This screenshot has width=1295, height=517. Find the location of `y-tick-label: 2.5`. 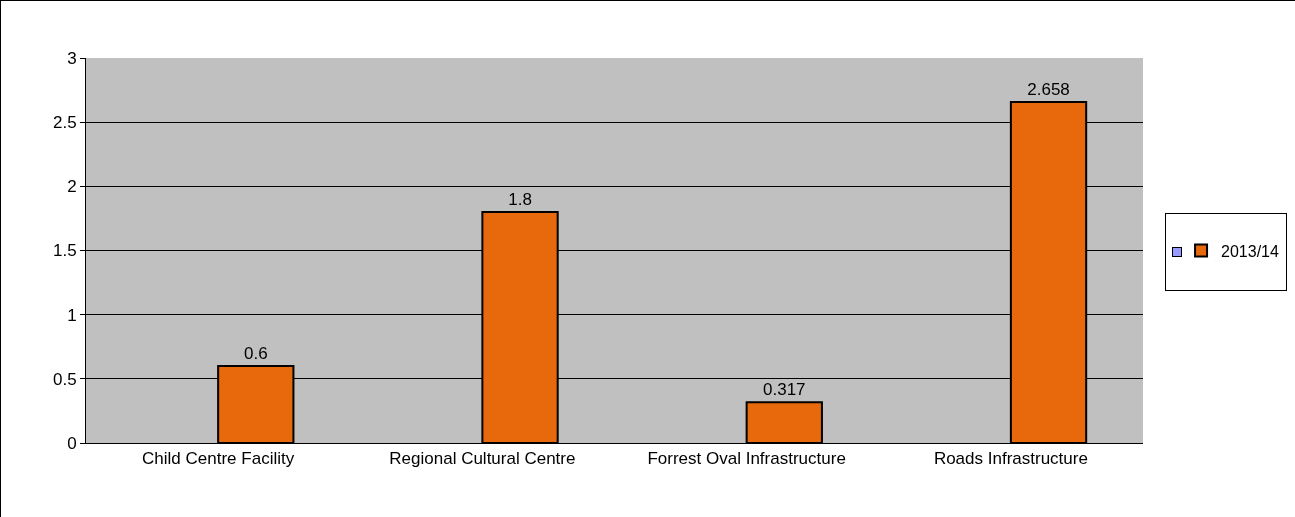

y-tick-label: 2.5 is located at coordinates (64, 123).